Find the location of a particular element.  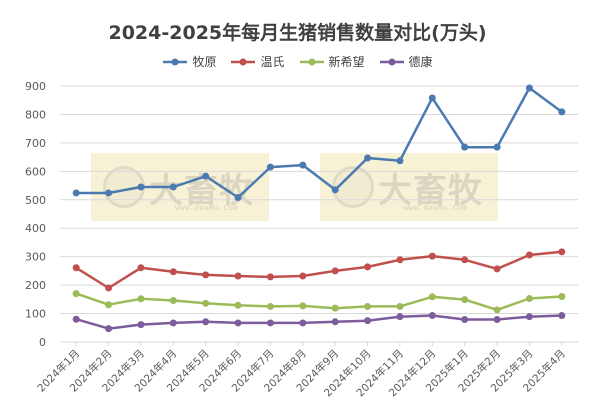

y-tick-label: 600 is located at coordinates (35, 171).